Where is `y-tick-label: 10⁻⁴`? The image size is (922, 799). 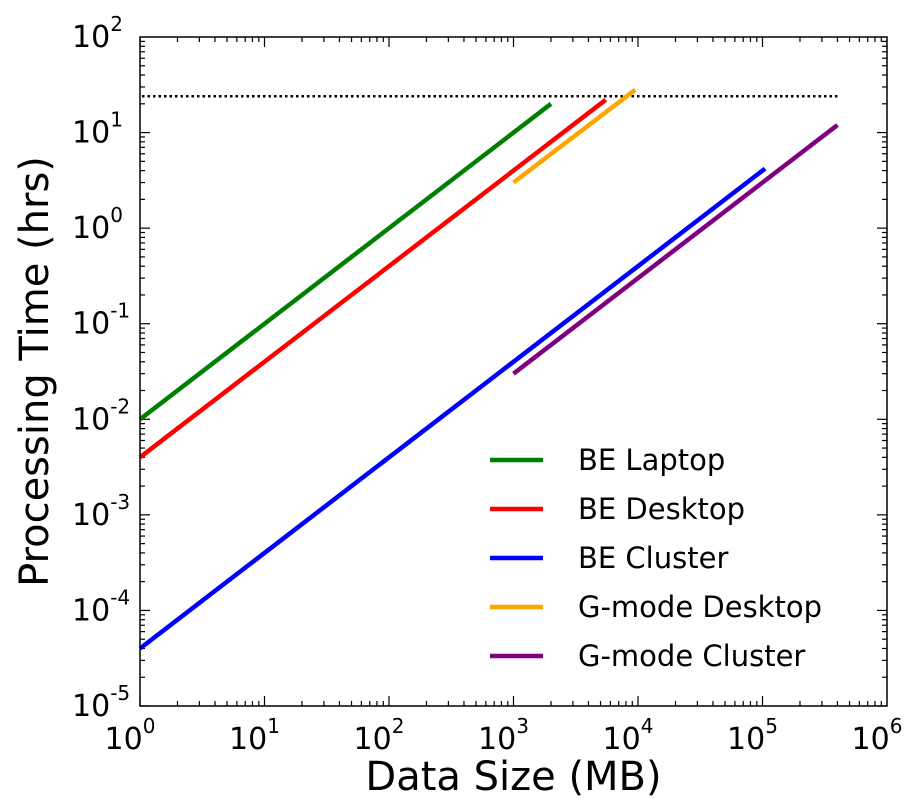 y-tick-label: 10⁻⁴ is located at coordinates (101, 606).